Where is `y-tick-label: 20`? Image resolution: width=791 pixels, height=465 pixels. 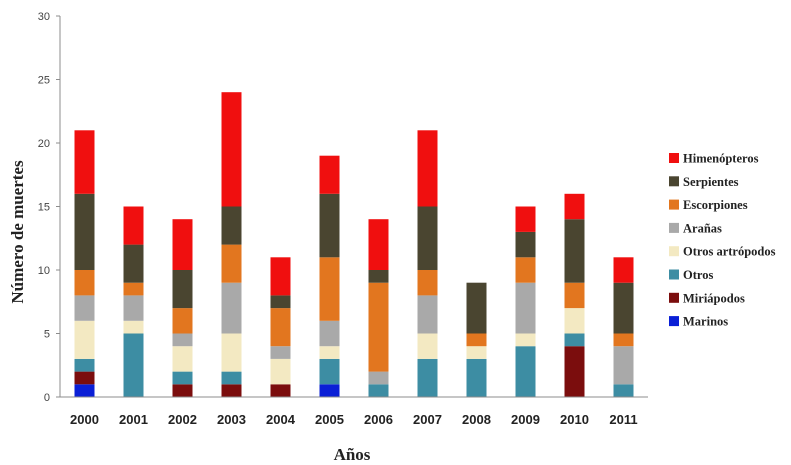
y-tick-label: 20 is located at coordinates (44, 144).